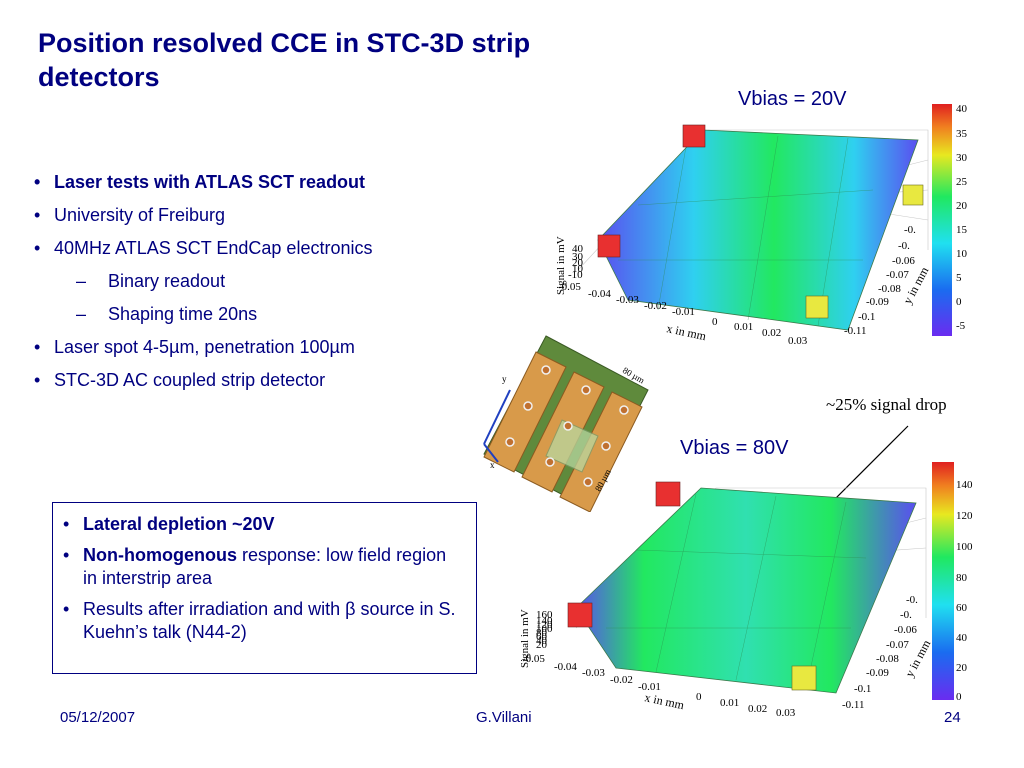  I want to click on colorbar-tick: 60, so click(962, 608).